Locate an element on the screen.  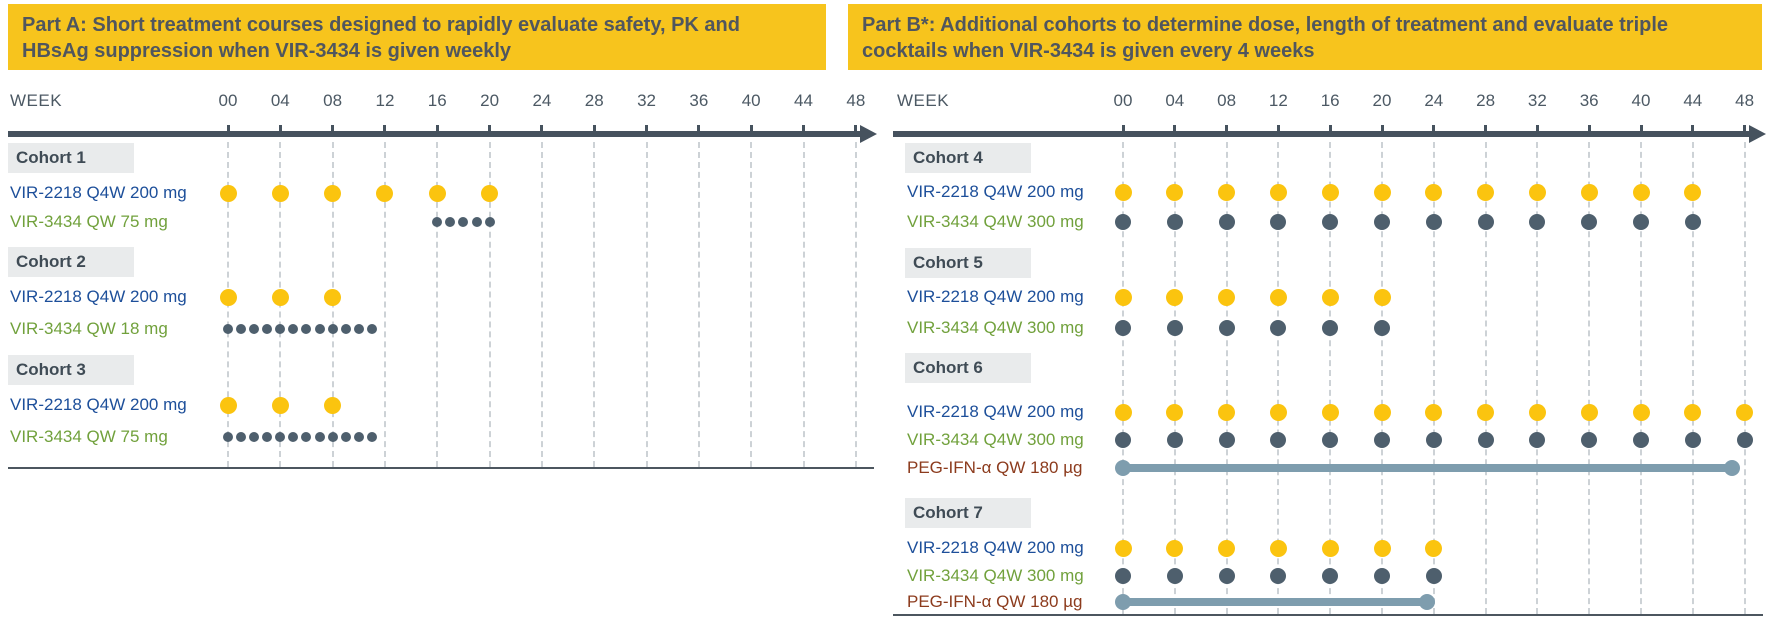
week-tick-label: 48 is located at coordinates (856, 100).